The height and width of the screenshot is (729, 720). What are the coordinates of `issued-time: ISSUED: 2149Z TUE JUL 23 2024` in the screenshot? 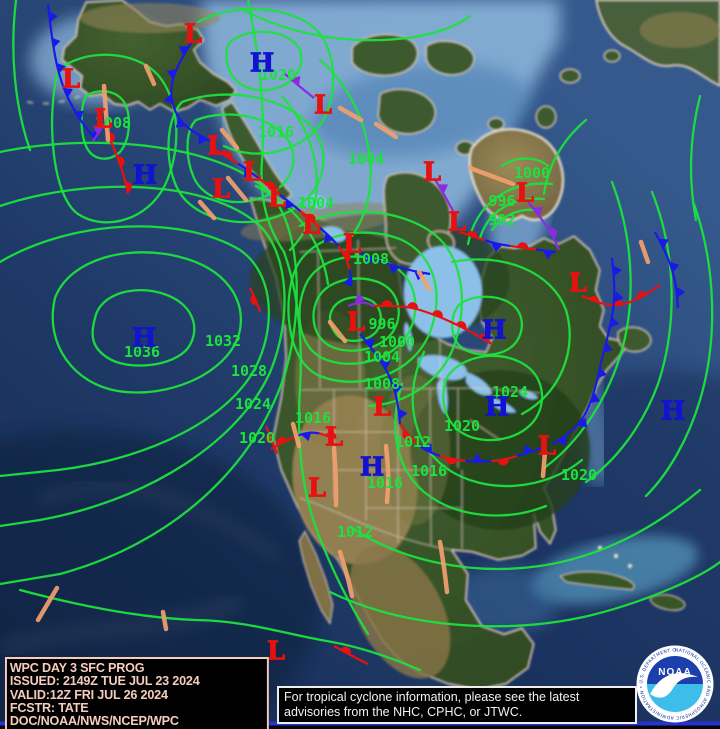 It's located at (104, 681).